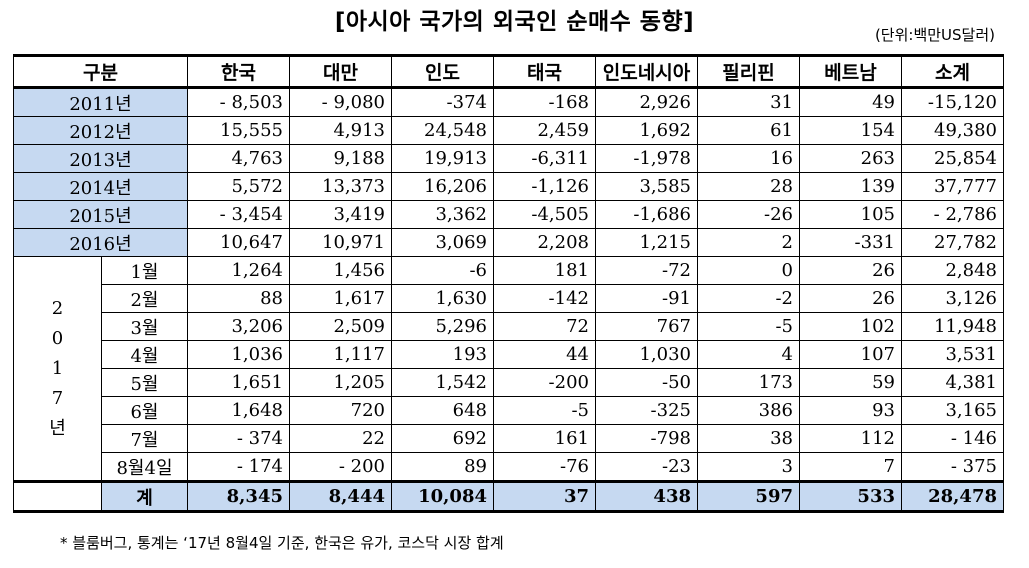 Image resolution: width=1029 pixels, height=568 pixels. What do you see at coordinates (442, 438) in the screenshot?
I see `table-cell: 692` at bounding box center [442, 438].